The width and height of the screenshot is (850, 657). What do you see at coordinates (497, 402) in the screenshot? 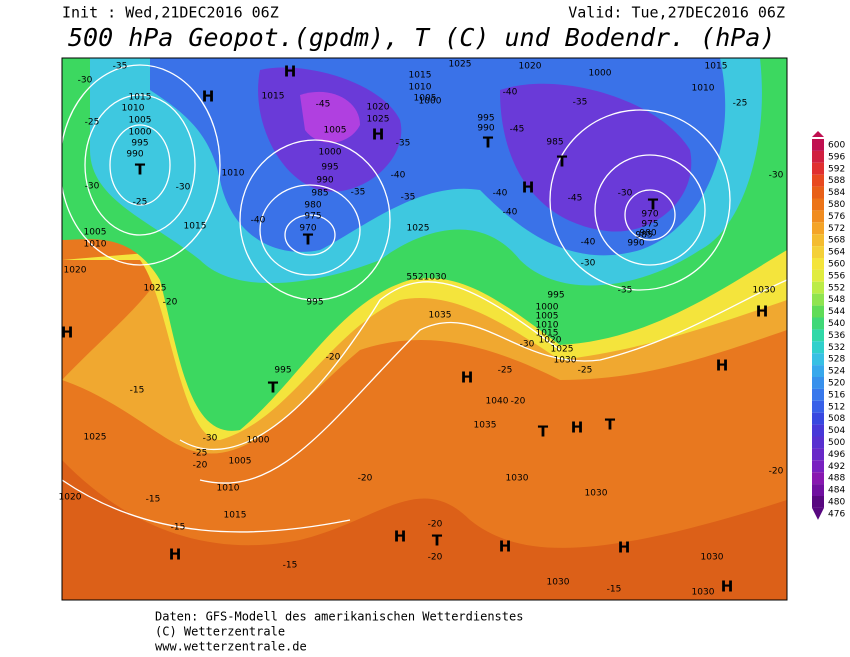
I see `contour-label: 1040` at bounding box center [497, 402].